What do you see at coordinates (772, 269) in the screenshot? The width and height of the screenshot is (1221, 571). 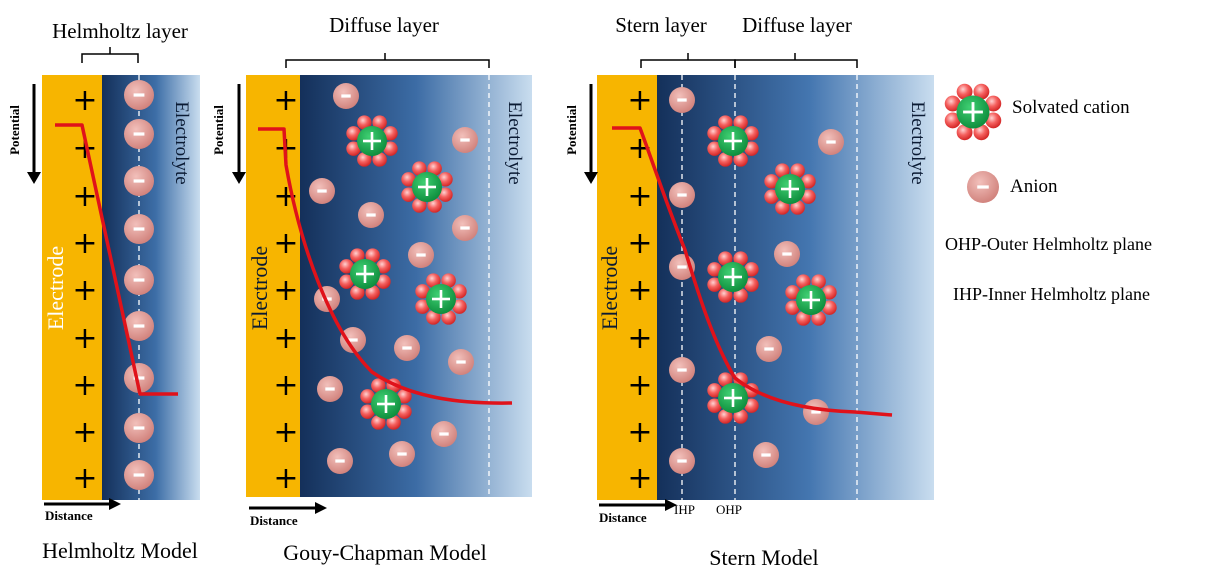 I see `solvated-cations` at bounding box center [772, 269].